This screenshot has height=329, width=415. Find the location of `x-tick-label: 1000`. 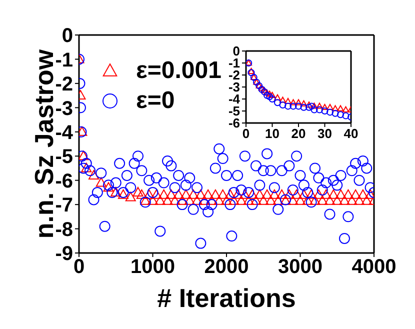

x-tick-label: 1000 is located at coordinates (152, 267).